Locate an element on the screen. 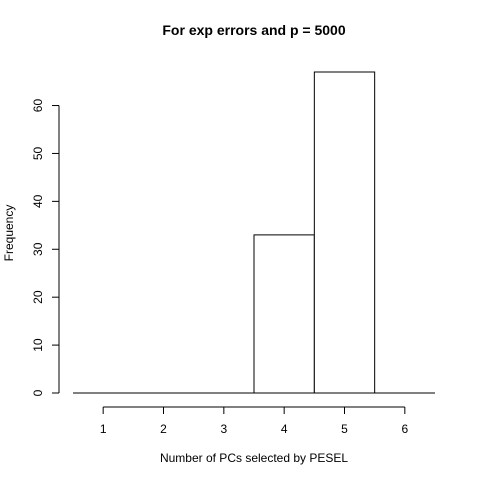  y-axis: 0 10 20 30 40 50 60 is located at coordinates (45, 247).